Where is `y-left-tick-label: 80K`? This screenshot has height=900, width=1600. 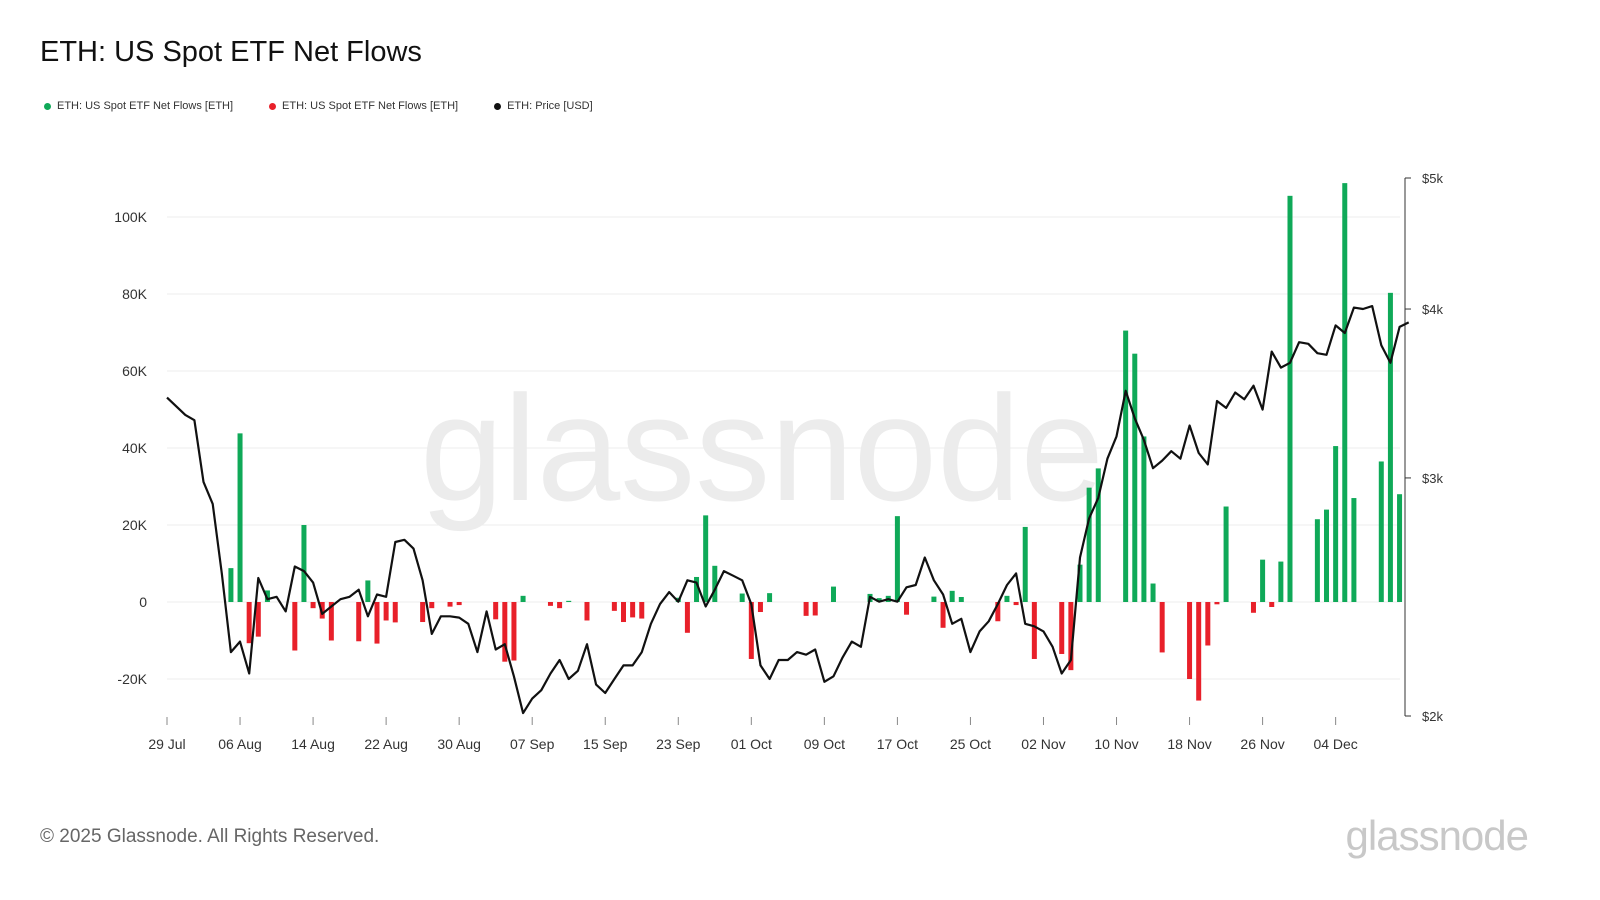 y-left-tick-label: 80K is located at coordinates (135, 294).